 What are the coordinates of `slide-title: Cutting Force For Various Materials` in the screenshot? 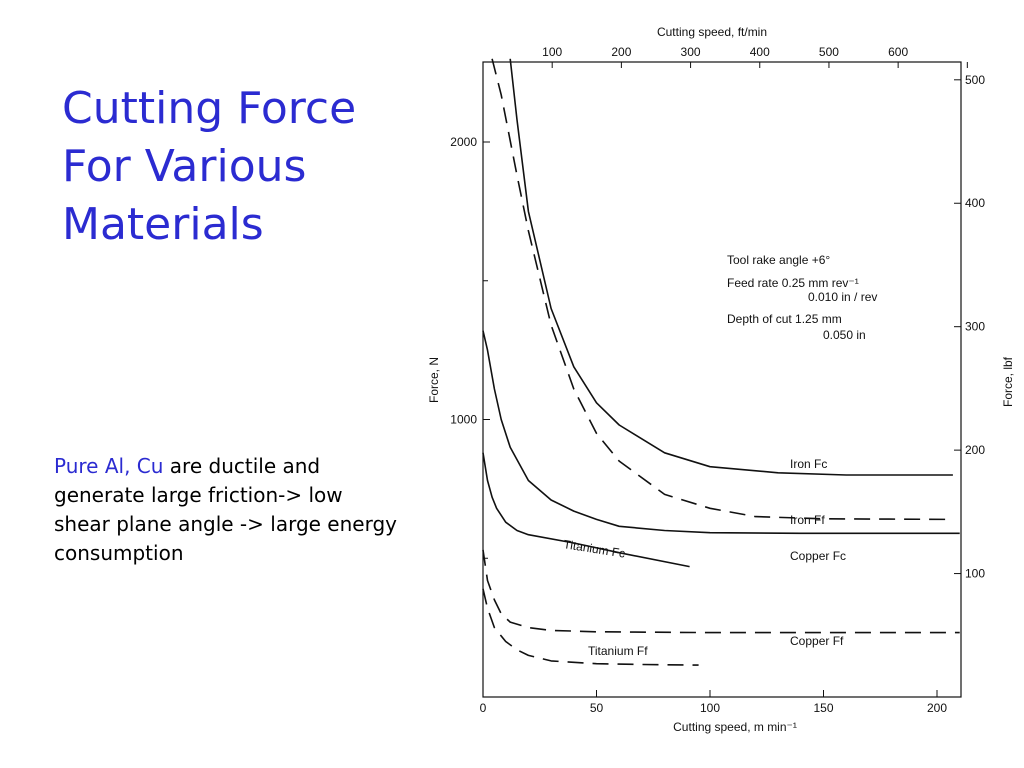 It's located at (227, 167).